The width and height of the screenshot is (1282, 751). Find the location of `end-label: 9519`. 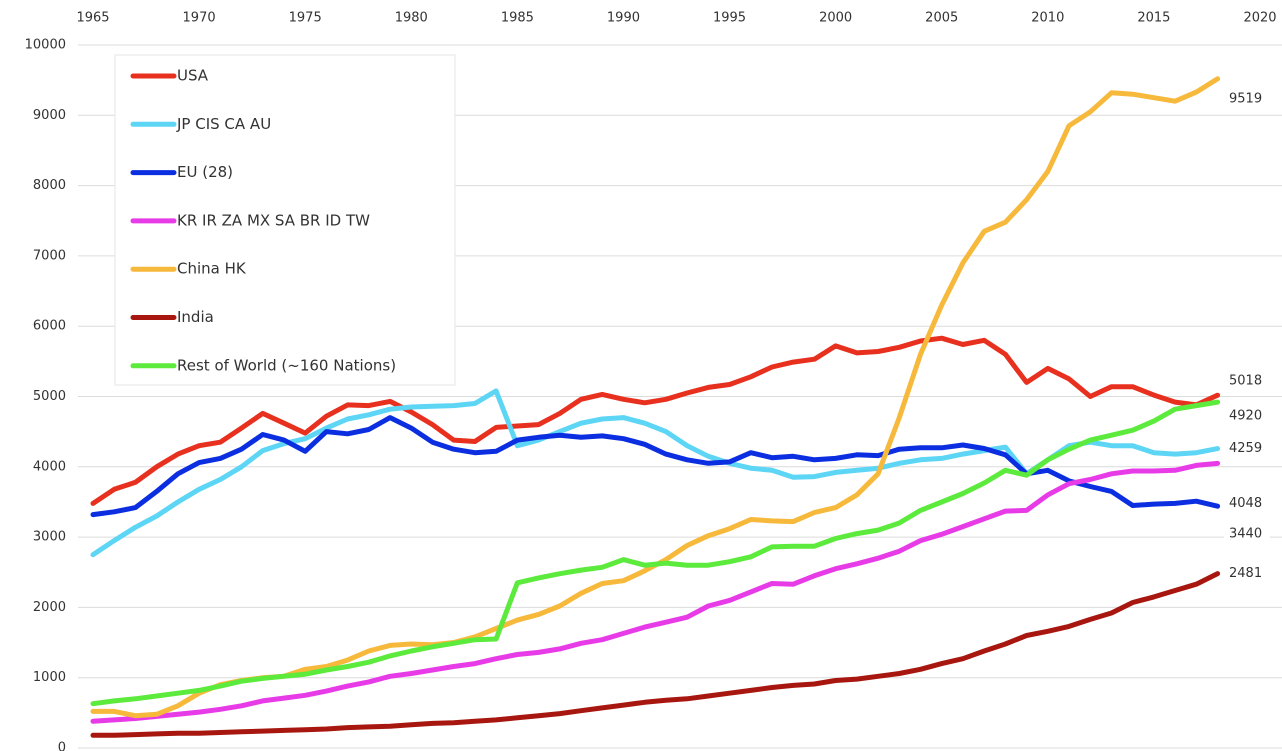

end-label: 9519 is located at coordinates (1245, 98).